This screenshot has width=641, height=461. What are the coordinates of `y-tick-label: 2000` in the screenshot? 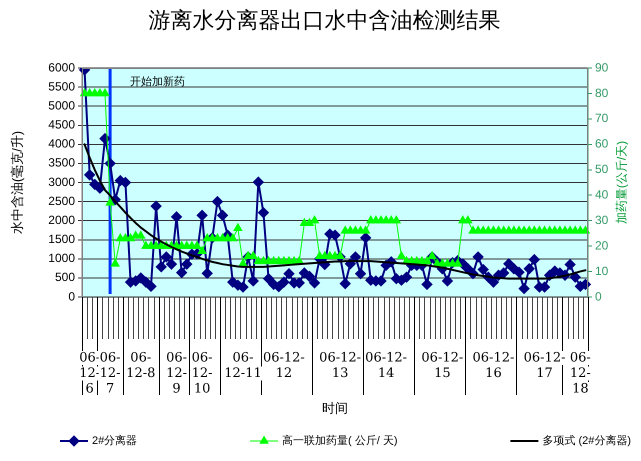 It's located at (62, 219).